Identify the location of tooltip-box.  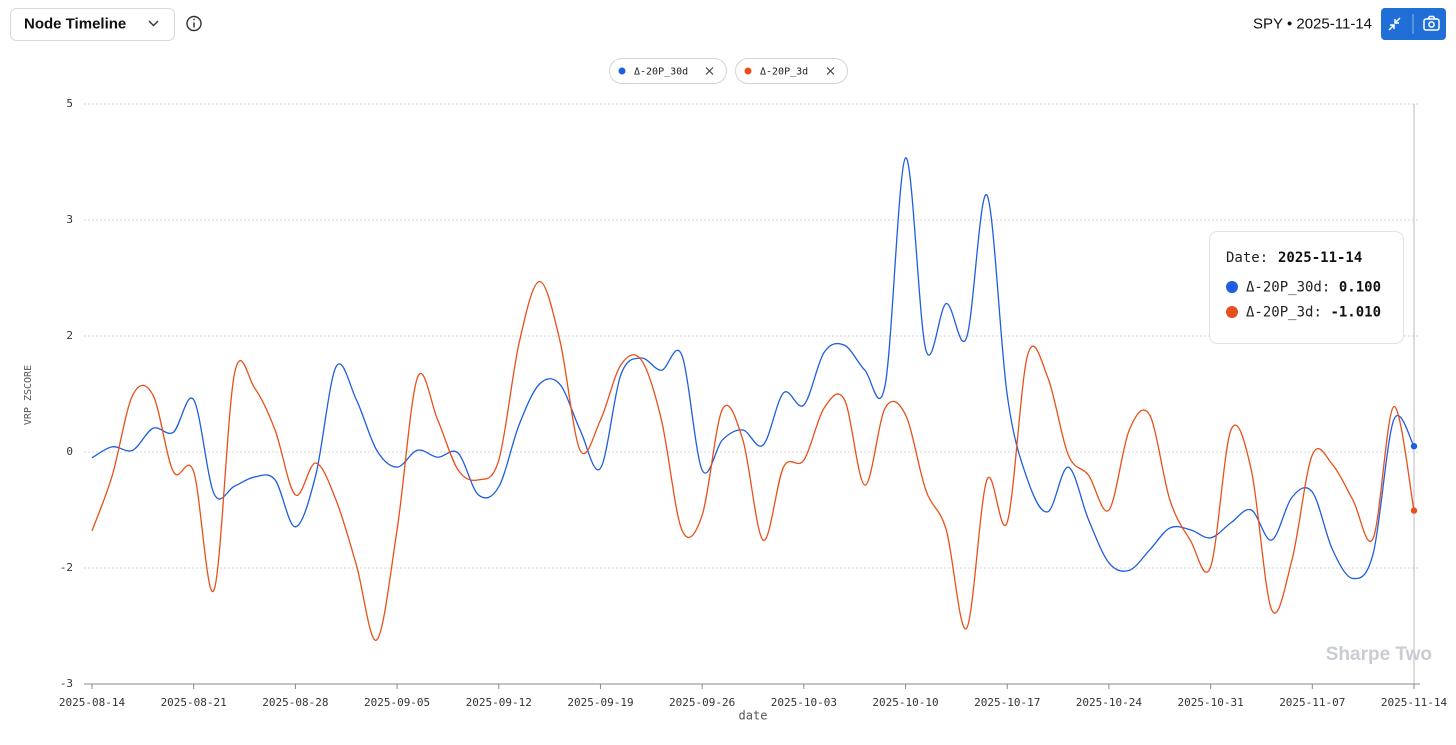
(1306, 287).